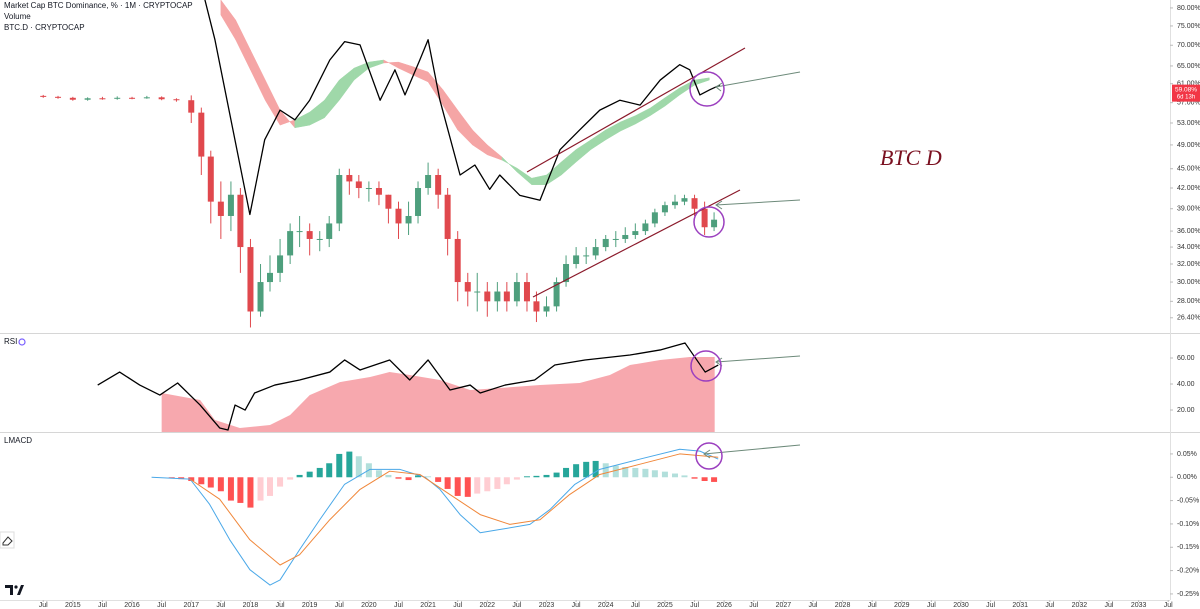 This screenshot has height=609, width=1200. I want to click on lmacd-pane, so click(435, 517).